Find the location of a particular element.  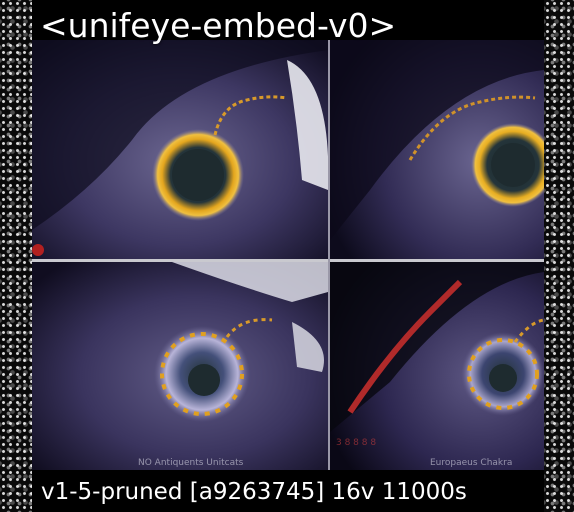

model-caption: v1-5-pruned [a9263745] 16v 11000s is located at coordinates (254, 492).